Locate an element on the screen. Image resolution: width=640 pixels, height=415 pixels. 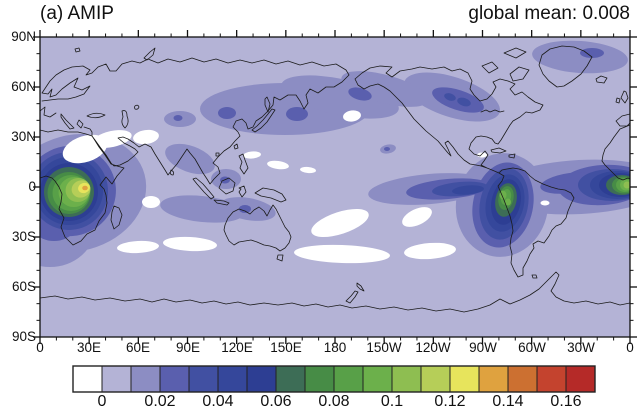
lon-tick-label: 60E is located at coordinates (138, 347).